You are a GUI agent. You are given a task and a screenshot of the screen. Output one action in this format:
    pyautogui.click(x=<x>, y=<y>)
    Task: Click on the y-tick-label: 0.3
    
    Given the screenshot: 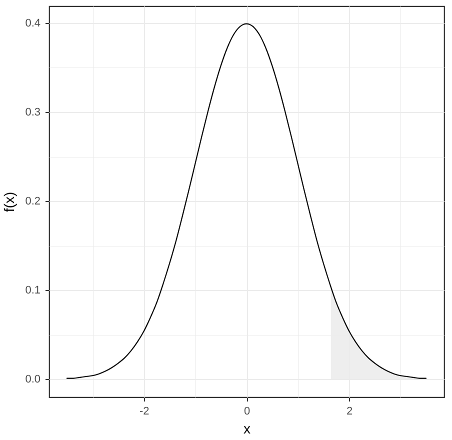 What is the action you would take?
    pyautogui.click(x=32, y=112)
    